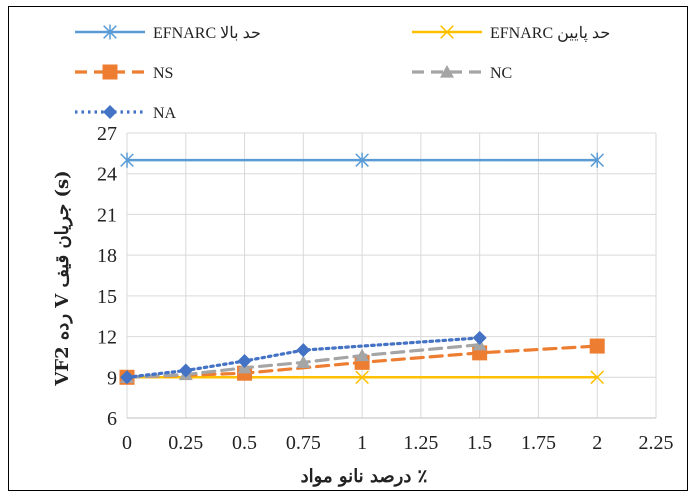 The image size is (697, 497). What do you see at coordinates (538, 443) in the screenshot?
I see `x-tick-label: 1.75` at bounding box center [538, 443].